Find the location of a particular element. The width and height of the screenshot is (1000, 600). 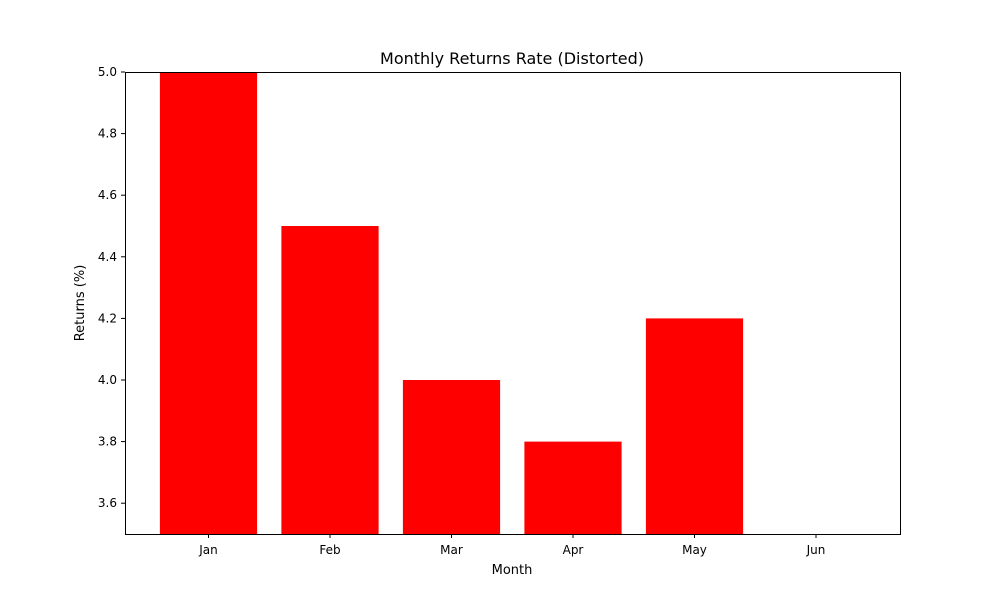

y-axis-label: Returns (%) is located at coordinates (80, 303).